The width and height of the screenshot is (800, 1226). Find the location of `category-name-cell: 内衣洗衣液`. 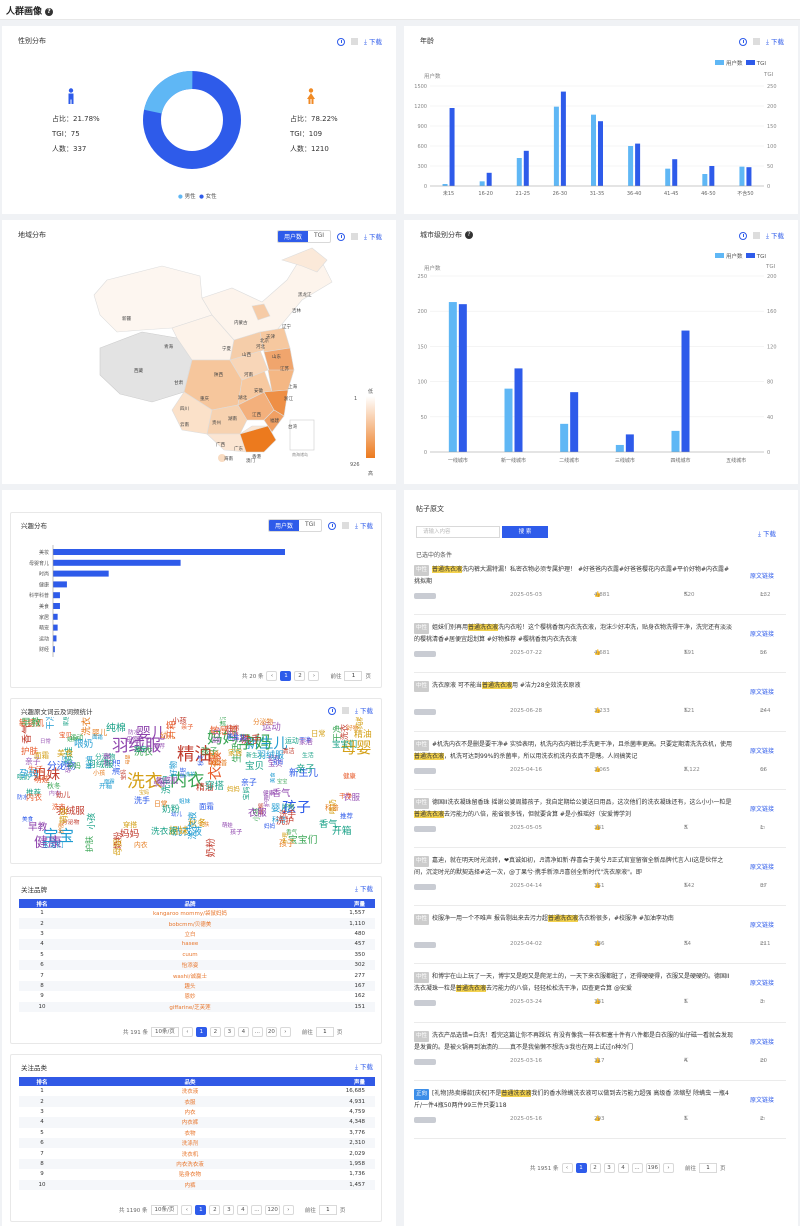

category-name-cell: 内衣洗衣液 is located at coordinates (190, 1164).